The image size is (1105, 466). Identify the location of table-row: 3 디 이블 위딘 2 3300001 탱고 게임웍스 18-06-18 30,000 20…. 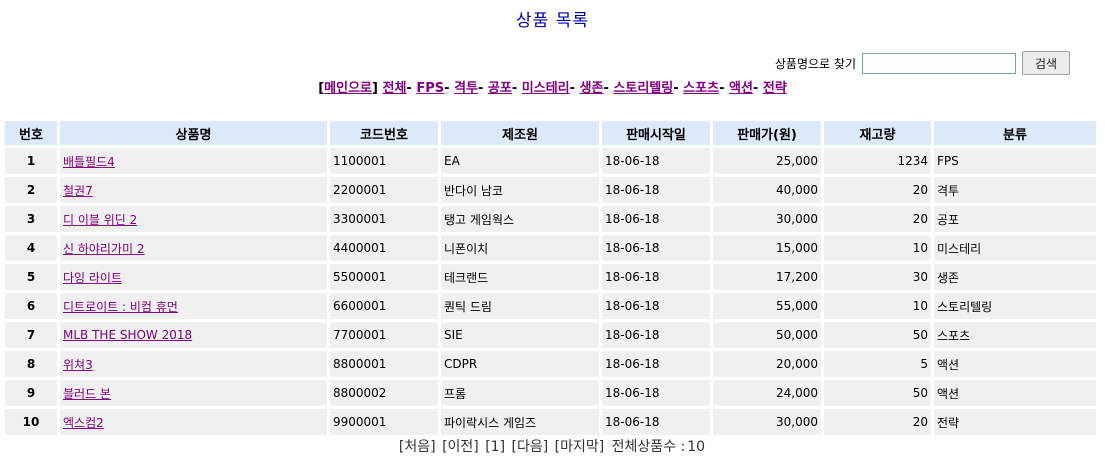
(550, 219).